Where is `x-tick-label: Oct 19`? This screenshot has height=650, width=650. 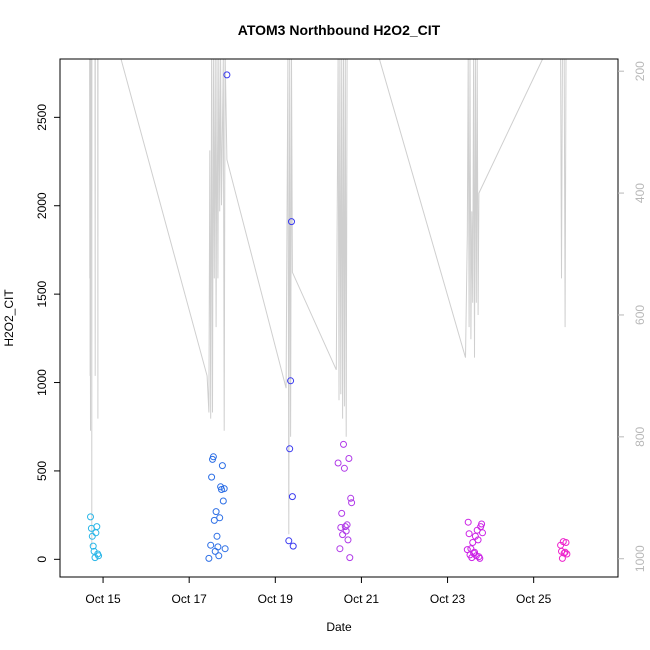
x-tick-label: Oct 19 is located at coordinates (276, 599).